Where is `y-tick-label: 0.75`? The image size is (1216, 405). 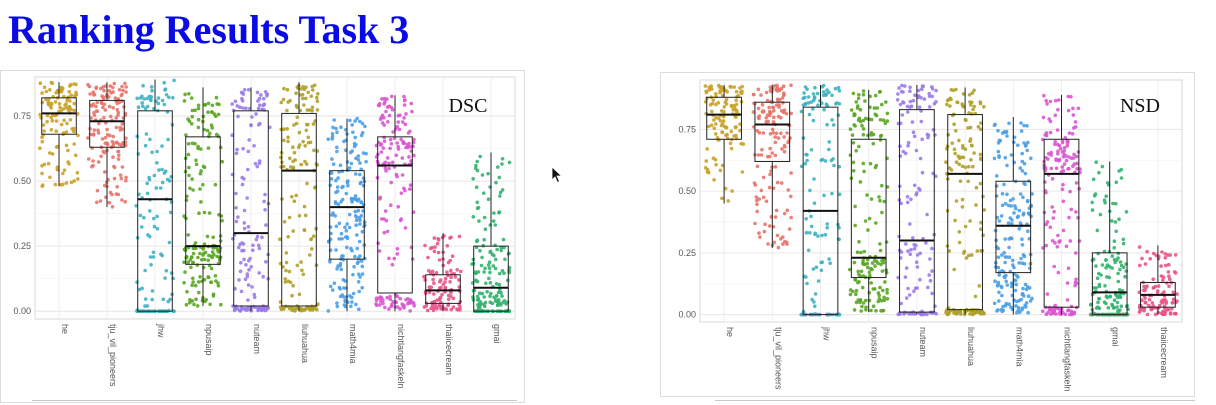 y-tick-label: 0.75 is located at coordinates (22, 116).